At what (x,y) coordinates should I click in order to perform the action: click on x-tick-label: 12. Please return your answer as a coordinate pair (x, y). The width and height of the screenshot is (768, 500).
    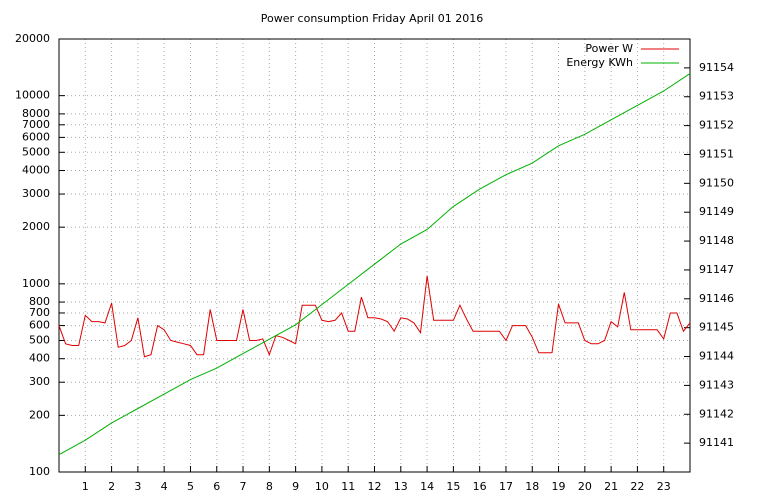
    Looking at the image, I should click on (375, 486).